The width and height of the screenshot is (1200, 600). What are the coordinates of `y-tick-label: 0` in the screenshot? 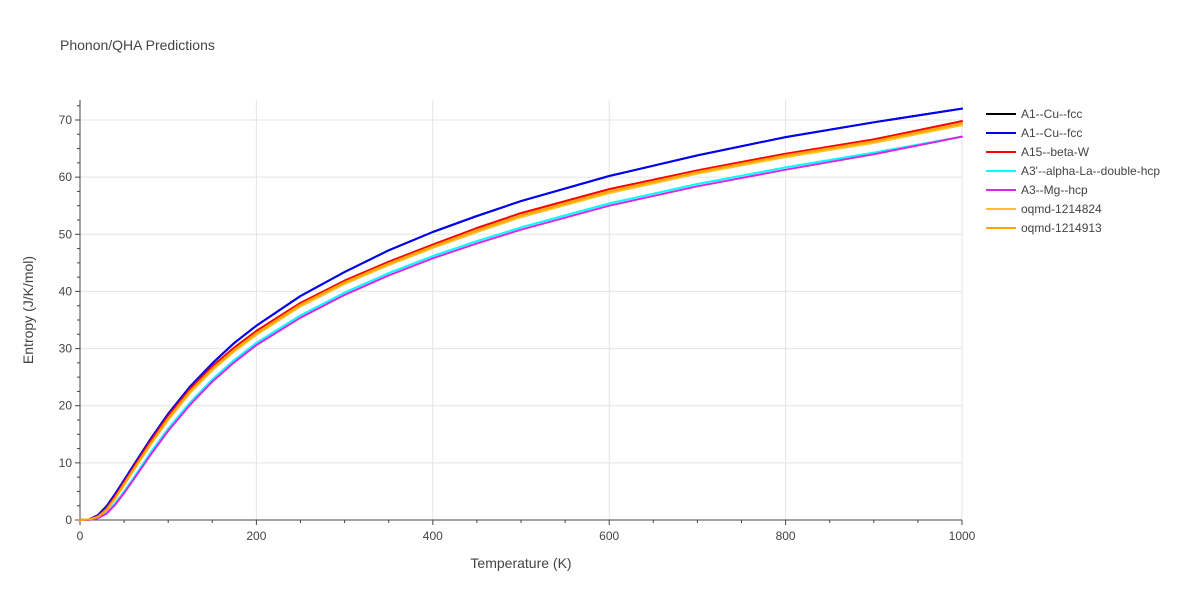 It's located at (68, 520).